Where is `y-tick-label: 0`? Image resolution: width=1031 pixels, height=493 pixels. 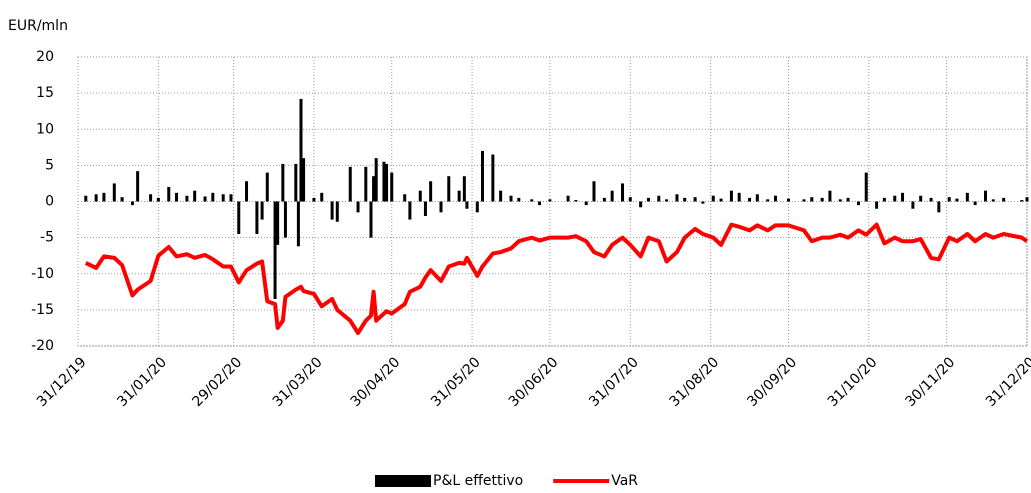 y-tick-label: 0 is located at coordinates (49, 202).